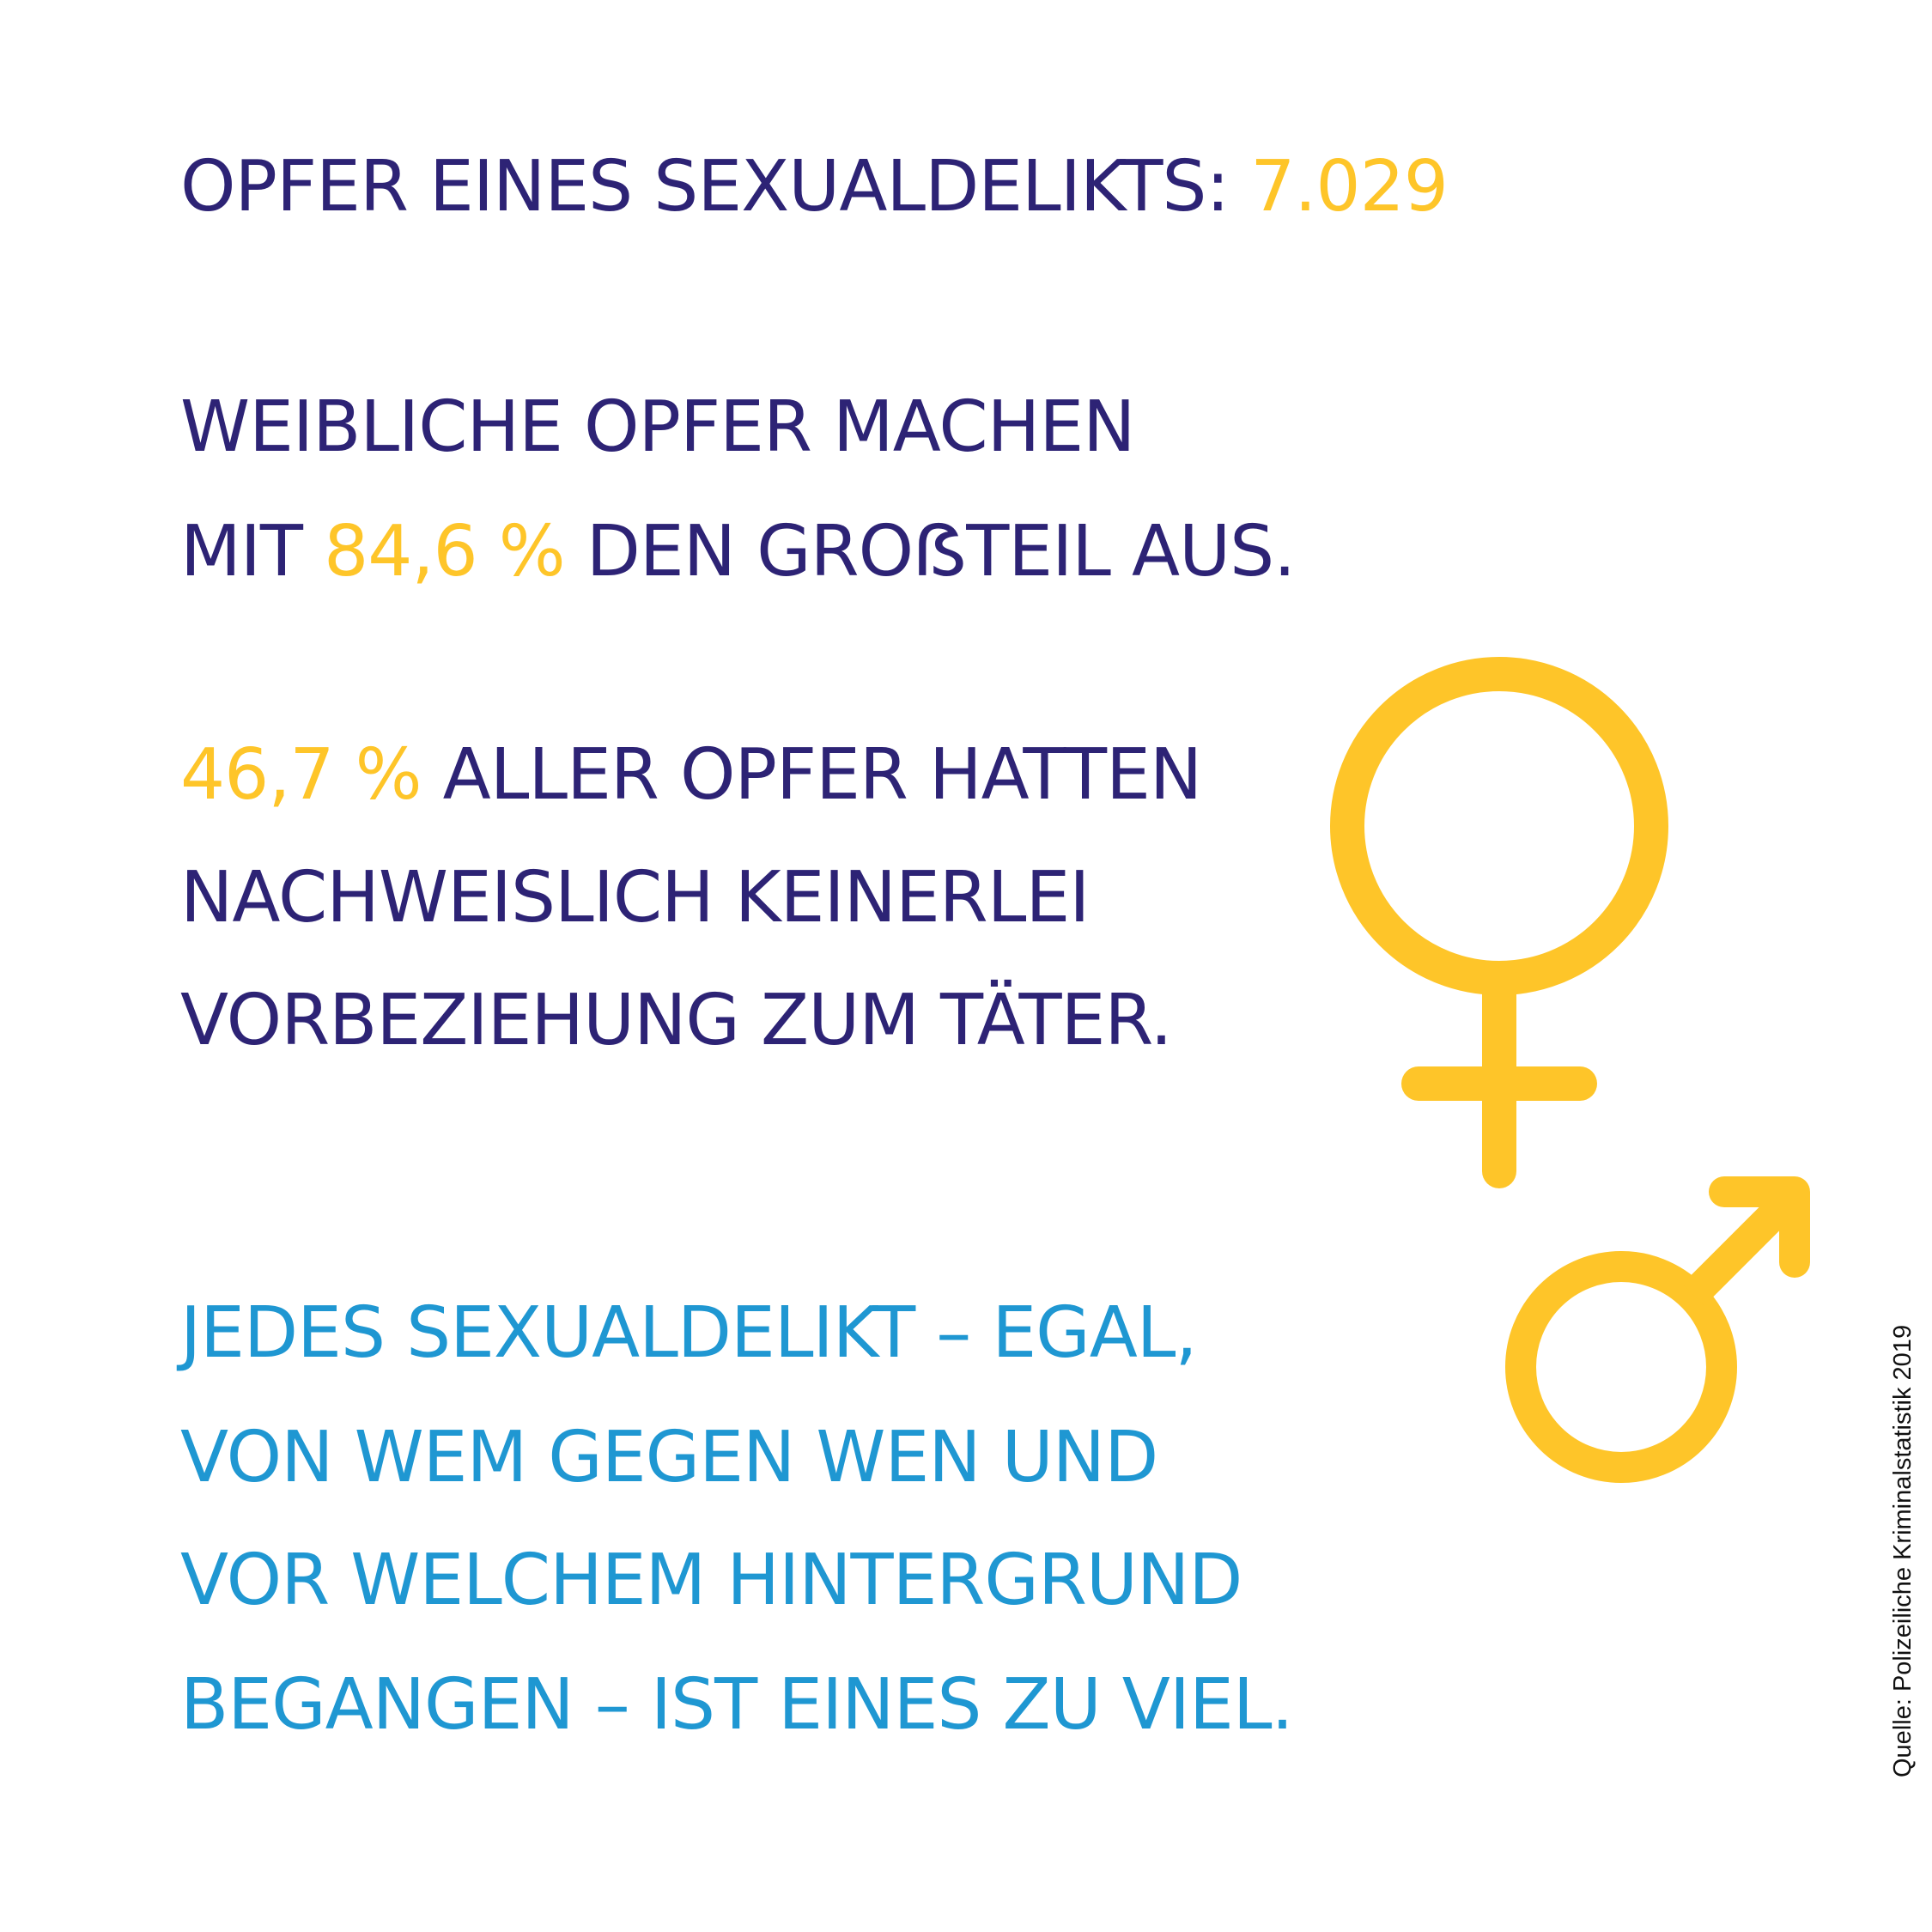 The height and width of the screenshot is (1932, 1932). Describe the element at coordinates (676, 1020) in the screenshot. I see `fact-relation-line-3: VORBEZIEHUNG ZUM TÄTER.` at that location.